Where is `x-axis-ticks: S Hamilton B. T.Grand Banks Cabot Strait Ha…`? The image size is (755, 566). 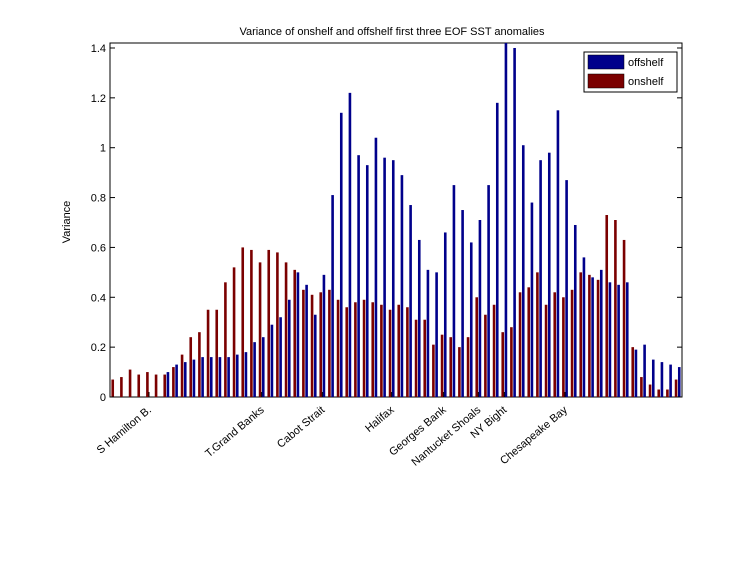 x-axis-ticks: S Hamilton B. T.Grand Banks Cabot Strait Ha… is located at coordinates (332, 430).